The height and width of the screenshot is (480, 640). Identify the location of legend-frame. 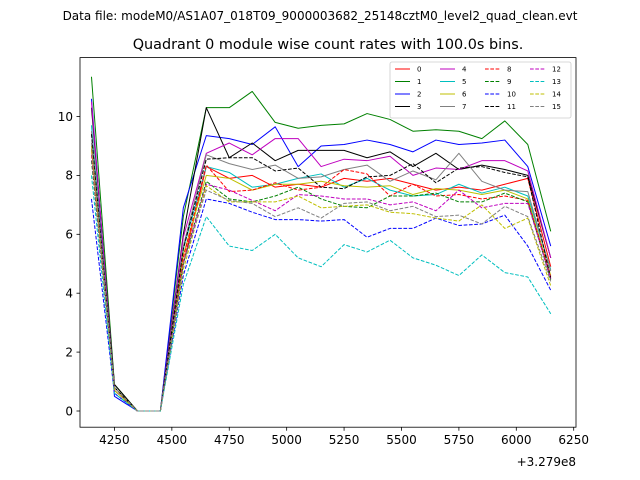
(480, 90).